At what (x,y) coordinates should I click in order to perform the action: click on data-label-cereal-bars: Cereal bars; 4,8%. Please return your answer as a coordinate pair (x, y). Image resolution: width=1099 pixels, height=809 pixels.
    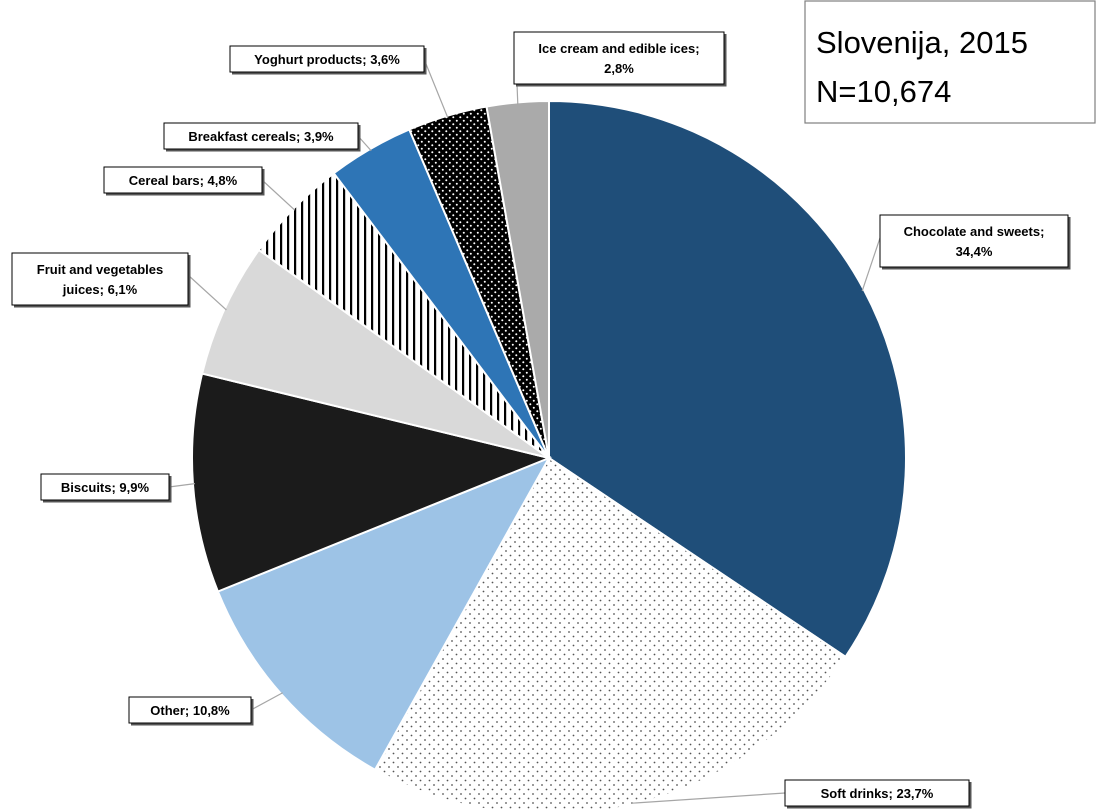
    Looking at the image, I should click on (184, 181).